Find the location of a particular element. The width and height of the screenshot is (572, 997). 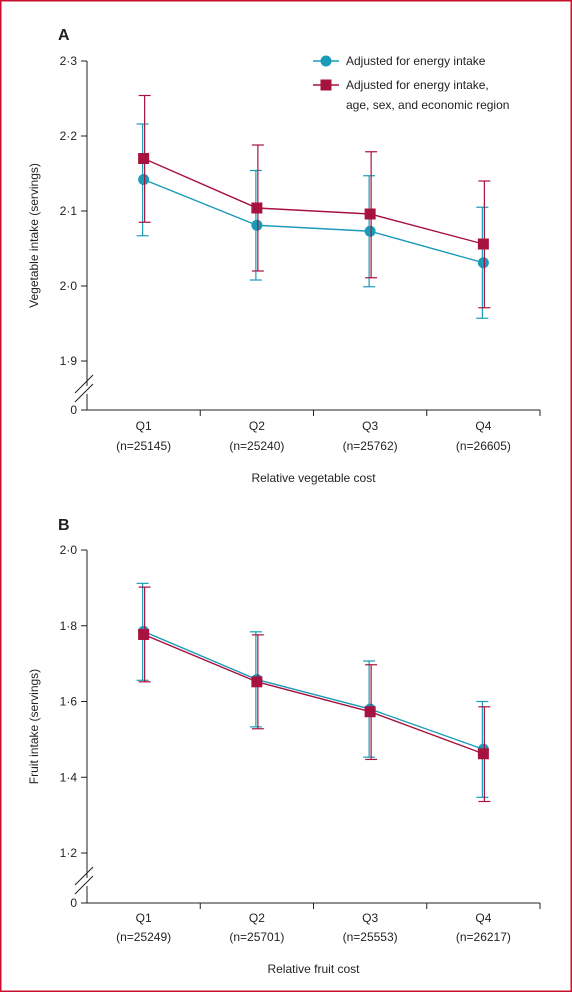

y-tick-label: 1·2 is located at coordinates (69, 853).